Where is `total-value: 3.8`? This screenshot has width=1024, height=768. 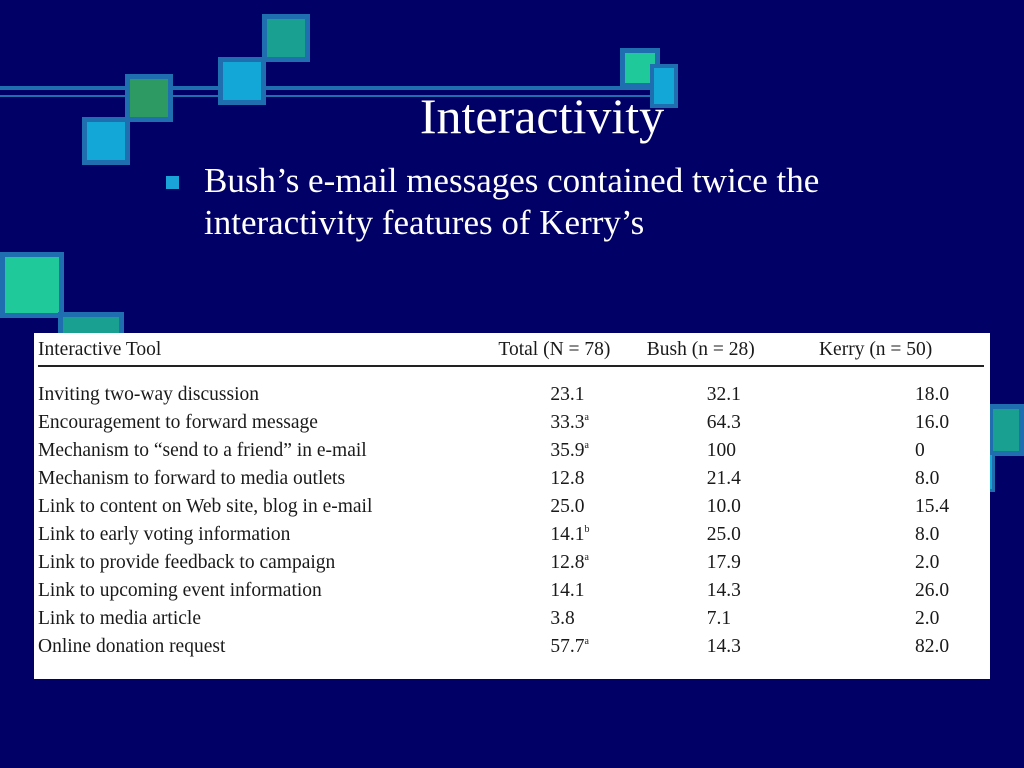 total-value: 3.8 is located at coordinates (562, 618).